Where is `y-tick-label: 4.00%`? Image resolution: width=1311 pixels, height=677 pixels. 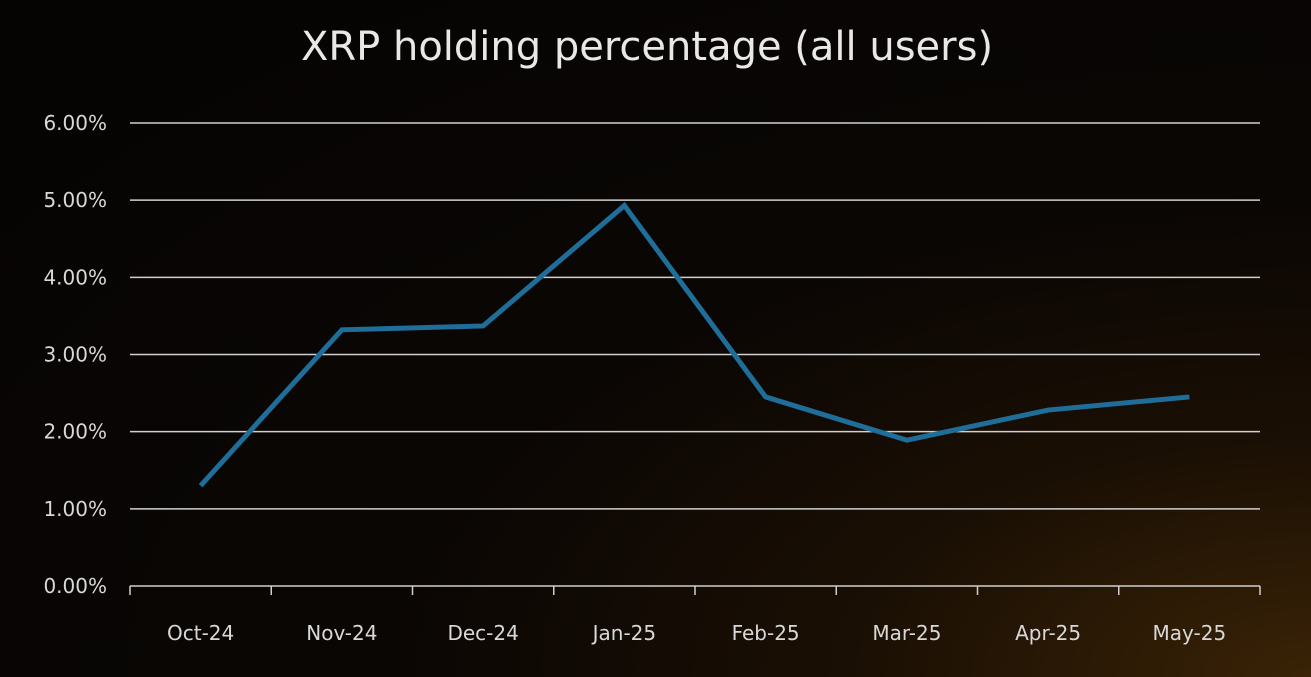 y-tick-label: 4.00% is located at coordinates (75, 277).